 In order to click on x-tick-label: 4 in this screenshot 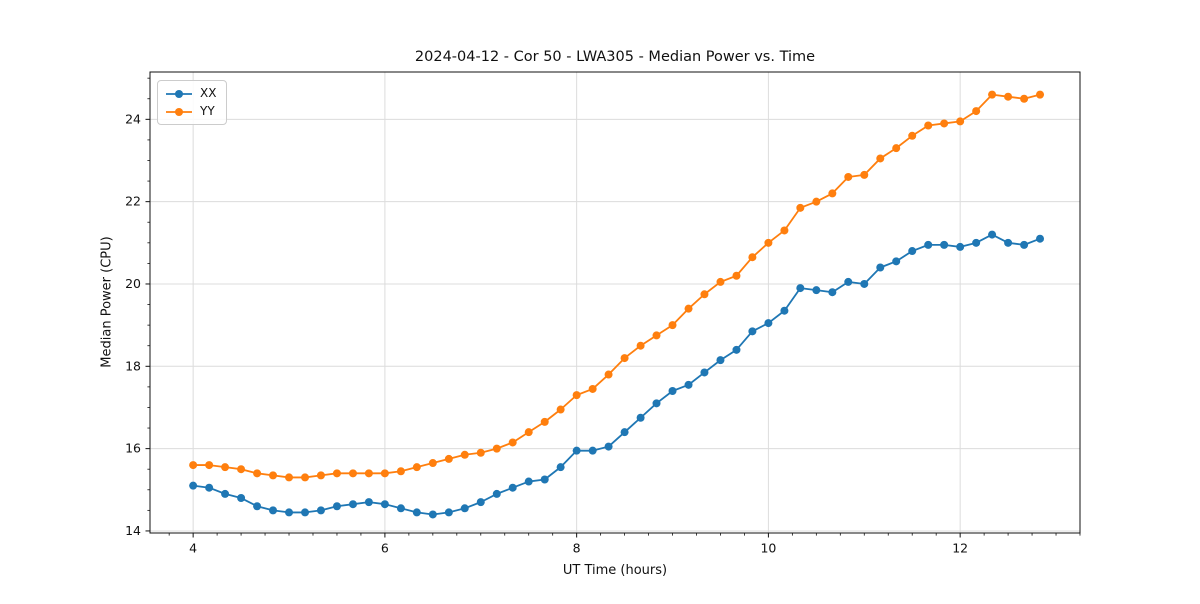, I will do `click(193, 548)`.